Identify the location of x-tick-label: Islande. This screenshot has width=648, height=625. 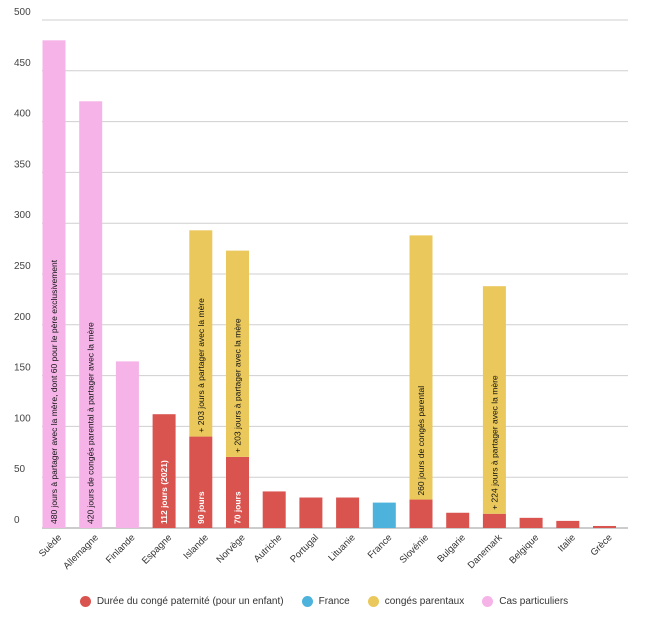
(195, 546).